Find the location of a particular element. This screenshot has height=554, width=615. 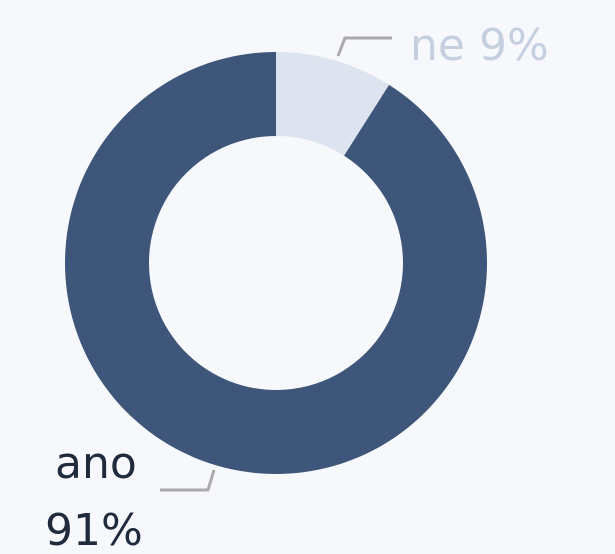

value-label: 9% is located at coordinates (514, 45).